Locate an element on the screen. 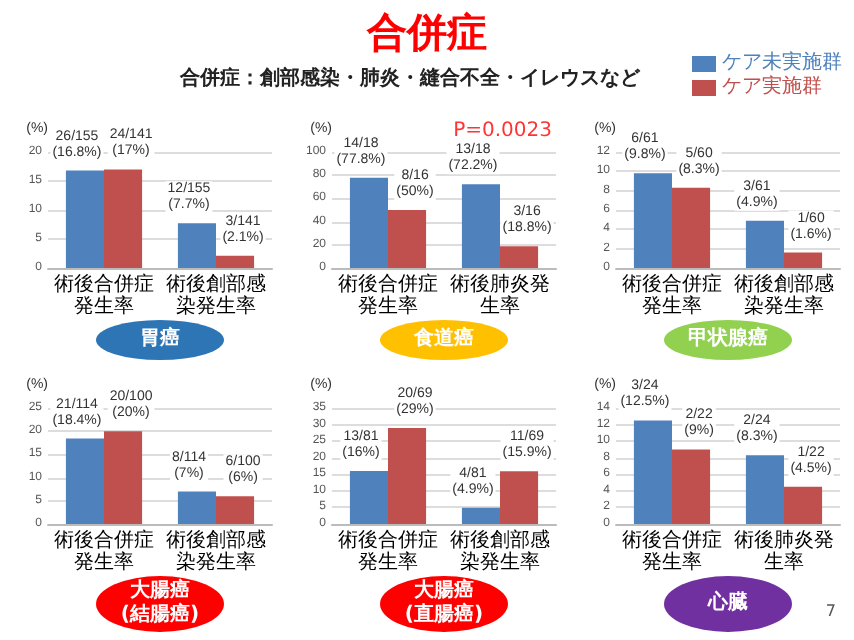  x-axis-title: 食道癌 is located at coordinates (444, 340).